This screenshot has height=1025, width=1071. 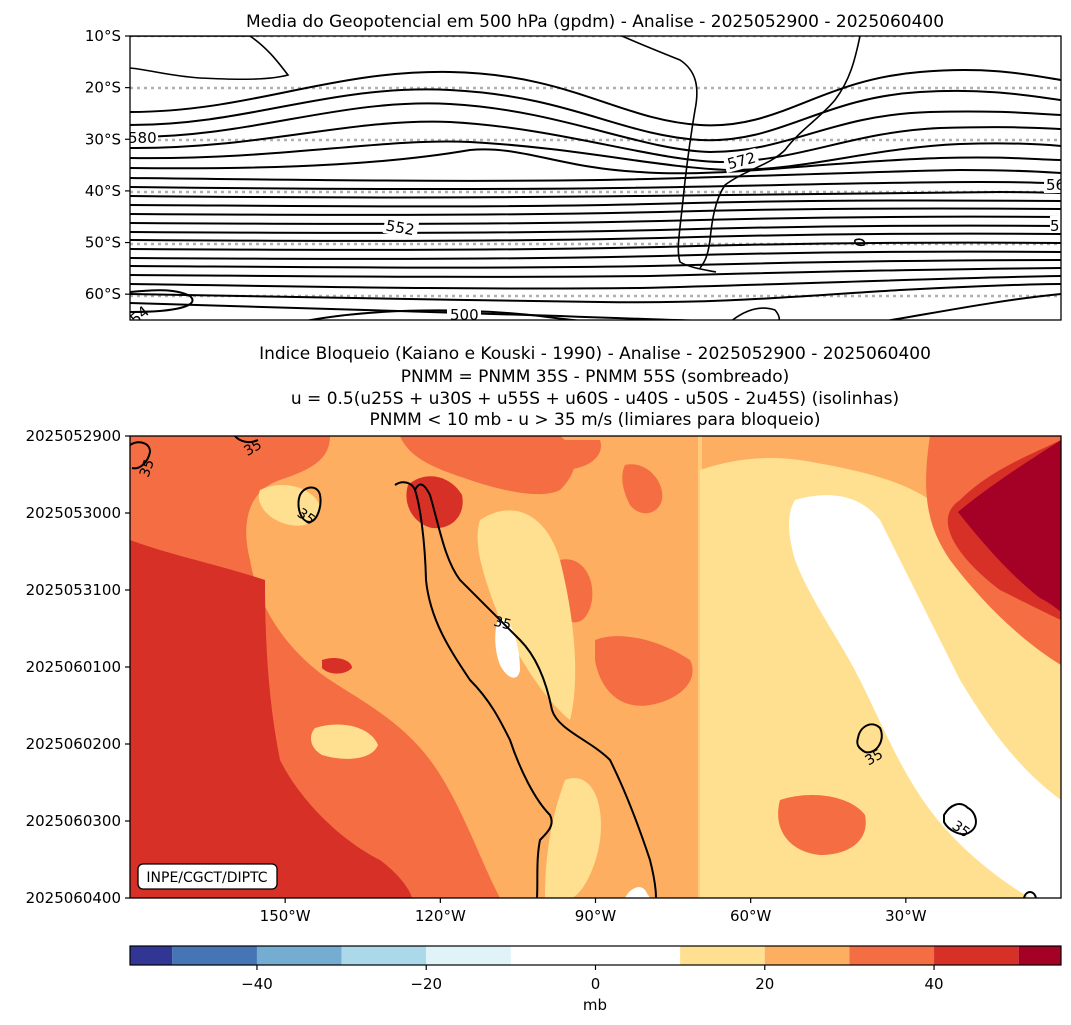 I want to click on bottom-x-tick-label: 60°W, so click(x=751, y=916).